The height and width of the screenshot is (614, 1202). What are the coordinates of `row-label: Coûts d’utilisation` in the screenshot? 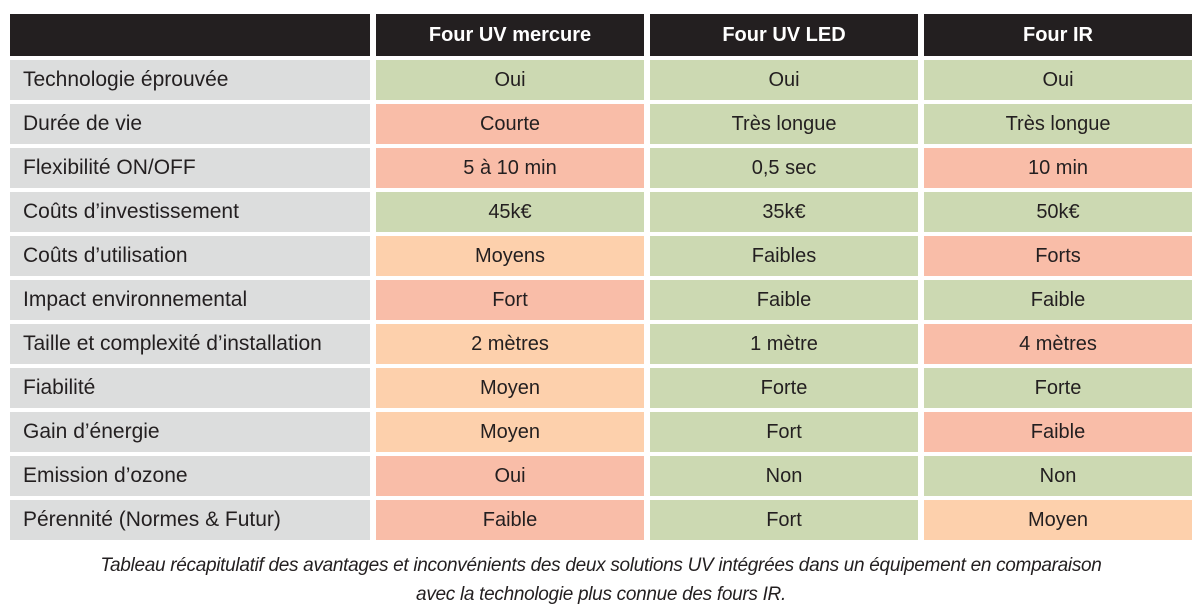 It's located at (190, 256).